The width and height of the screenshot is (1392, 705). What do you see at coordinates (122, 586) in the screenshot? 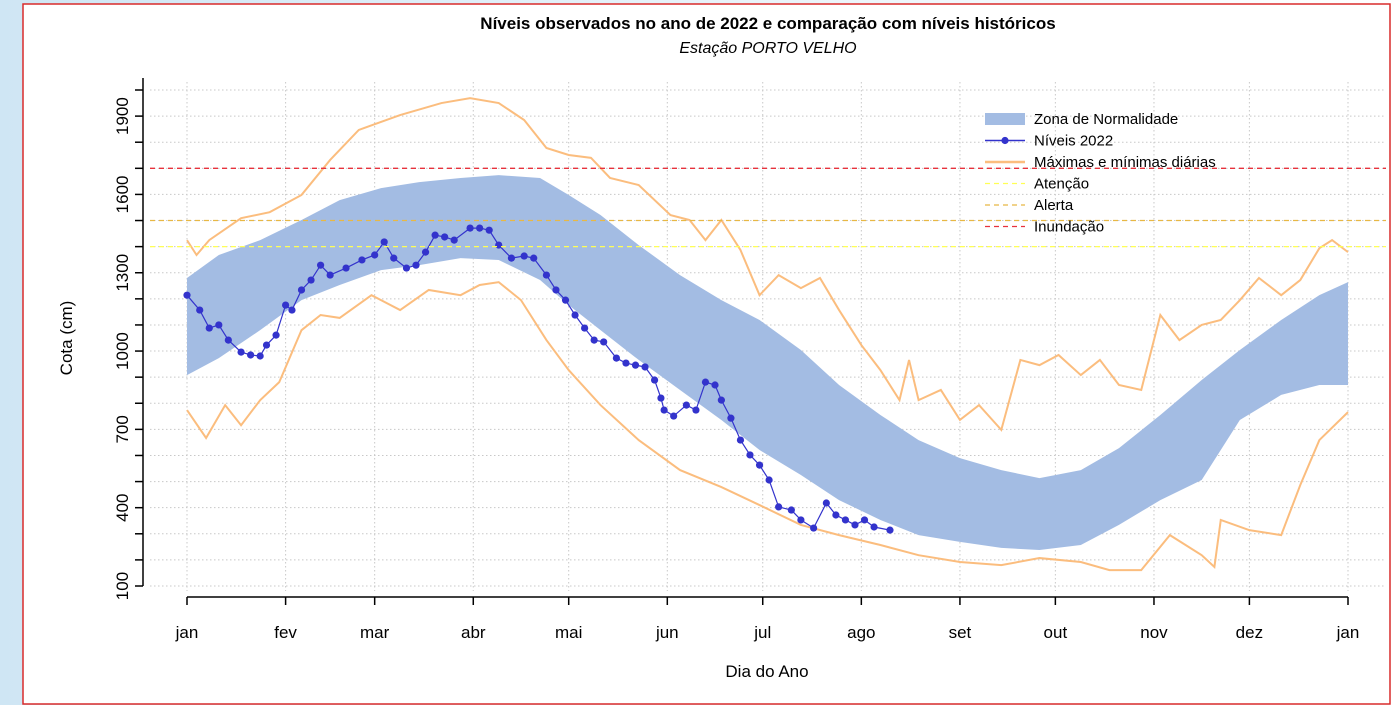
I see `y-tick-label: 100` at bounding box center [122, 586].